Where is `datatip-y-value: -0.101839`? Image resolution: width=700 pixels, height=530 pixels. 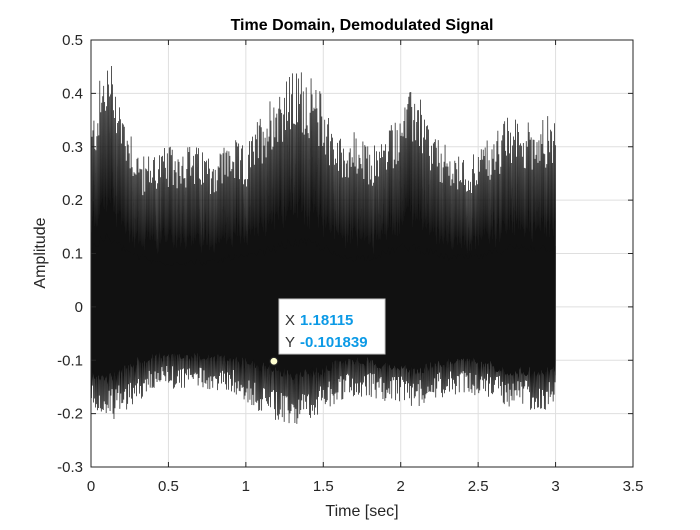
datatip-y-value: -0.101839 is located at coordinates (334, 342).